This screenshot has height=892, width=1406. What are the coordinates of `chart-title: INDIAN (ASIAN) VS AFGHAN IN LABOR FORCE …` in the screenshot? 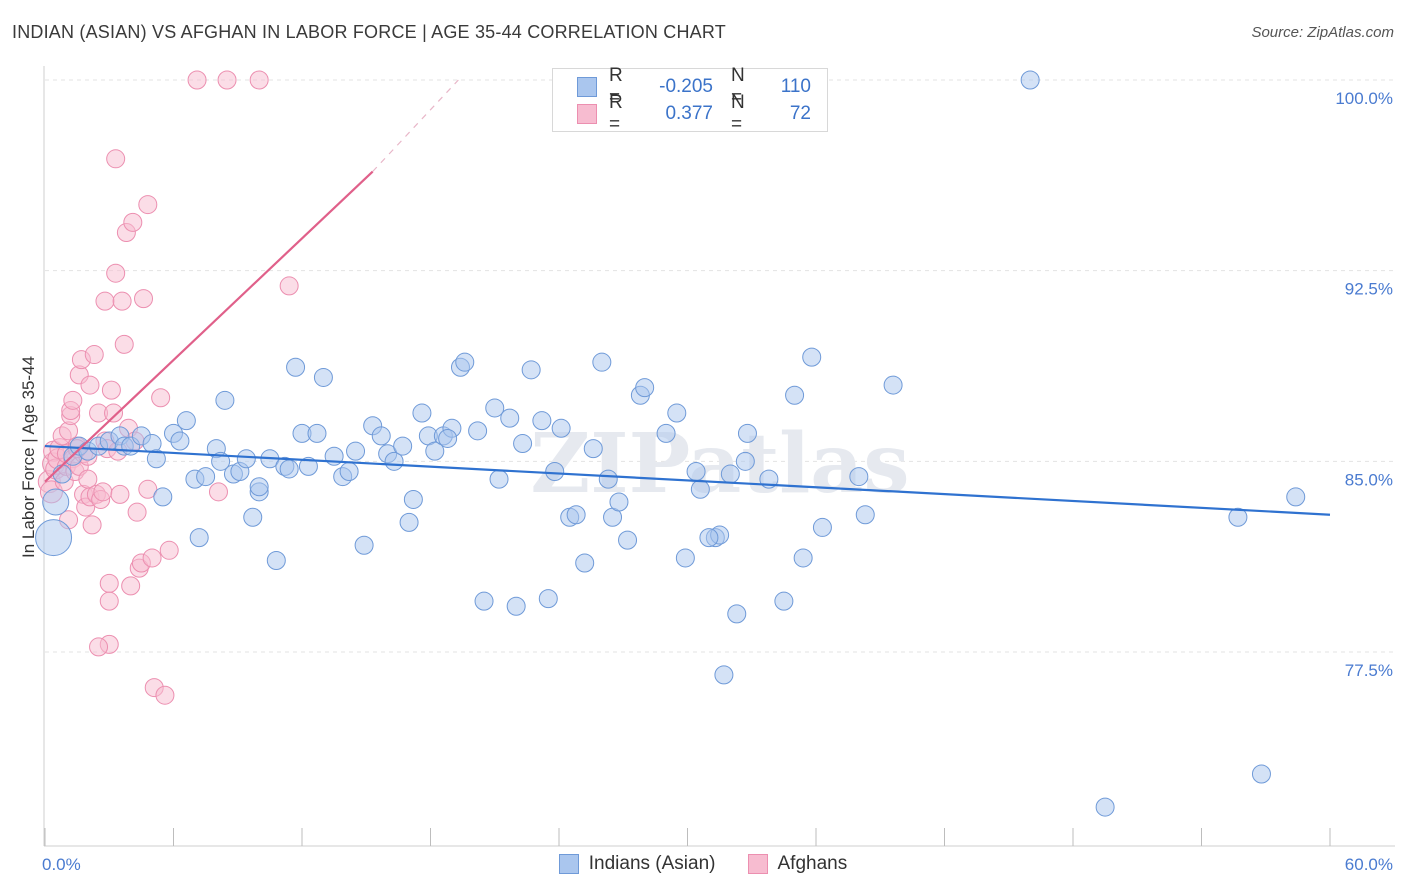 It's located at (369, 32).